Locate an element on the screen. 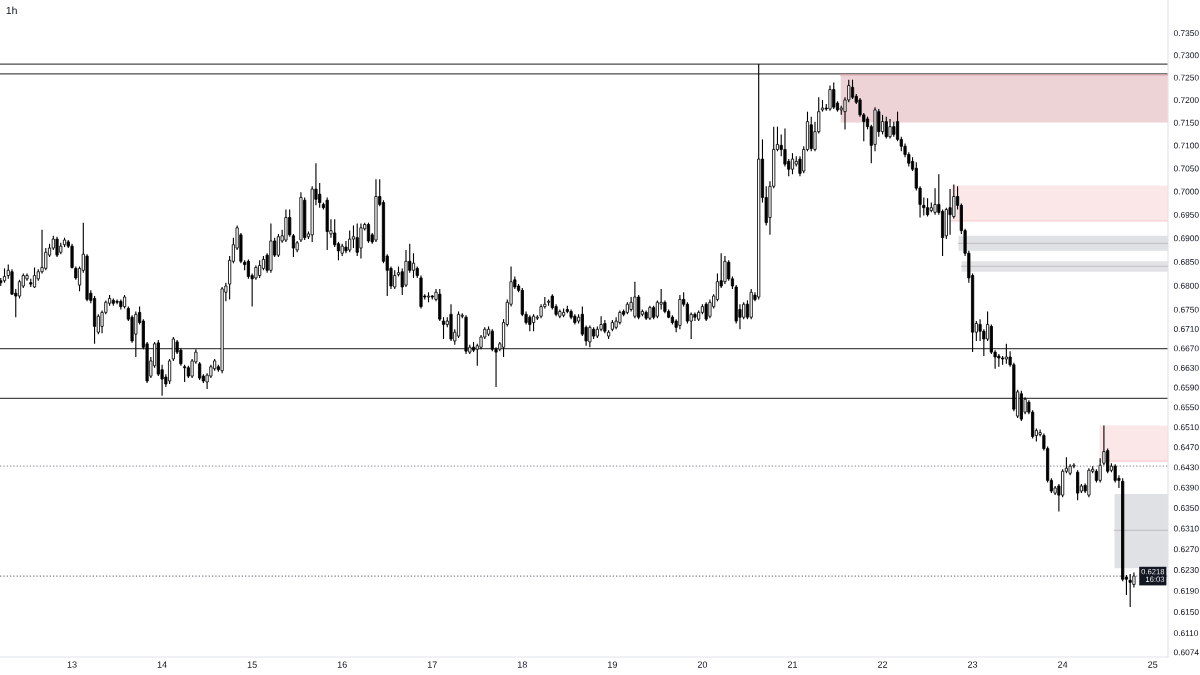 The image size is (1200, 675). y-tick-label: 0.7300 is located at coordinates (1186, 55).